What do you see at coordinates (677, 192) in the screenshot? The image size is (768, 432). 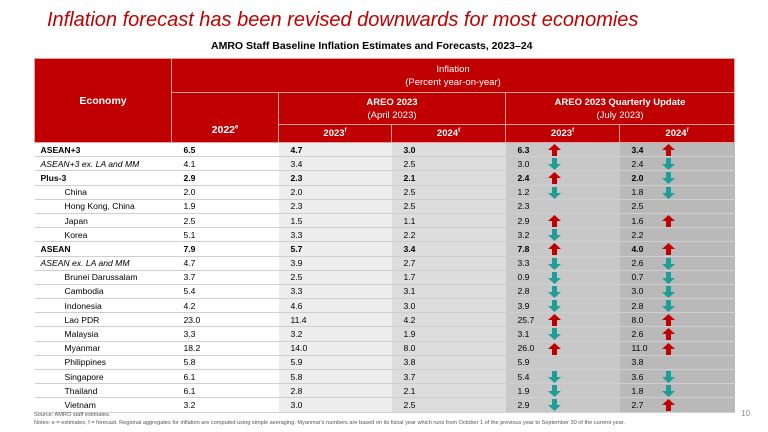 I see `value-cell: 1.8` at bounding box center [677, 192].